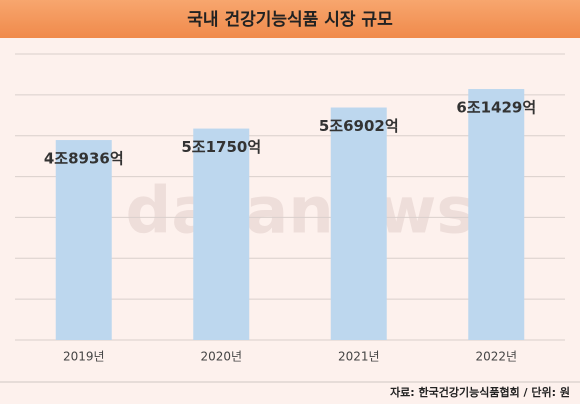 Image resolution: width=580 pixels, height=404 pixels. What do you see at coordinates (84, 357) in the screenshot?
I see `x-tick-label: 2019년` at bounding box center [84, 357].